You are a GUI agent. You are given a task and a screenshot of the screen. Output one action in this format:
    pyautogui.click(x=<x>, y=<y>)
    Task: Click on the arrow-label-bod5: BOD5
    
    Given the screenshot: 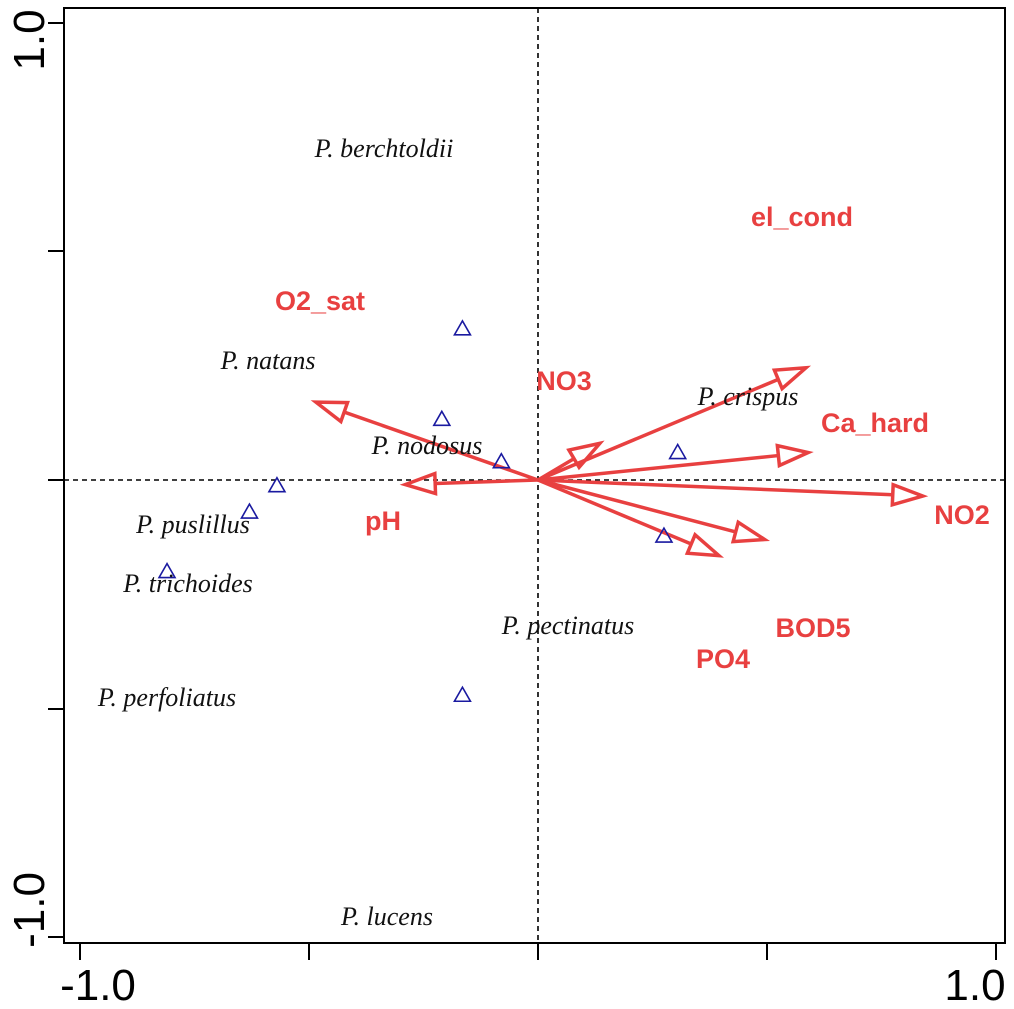 What is the action you would take?
    pyautogui.click(x=812, y=628)
    